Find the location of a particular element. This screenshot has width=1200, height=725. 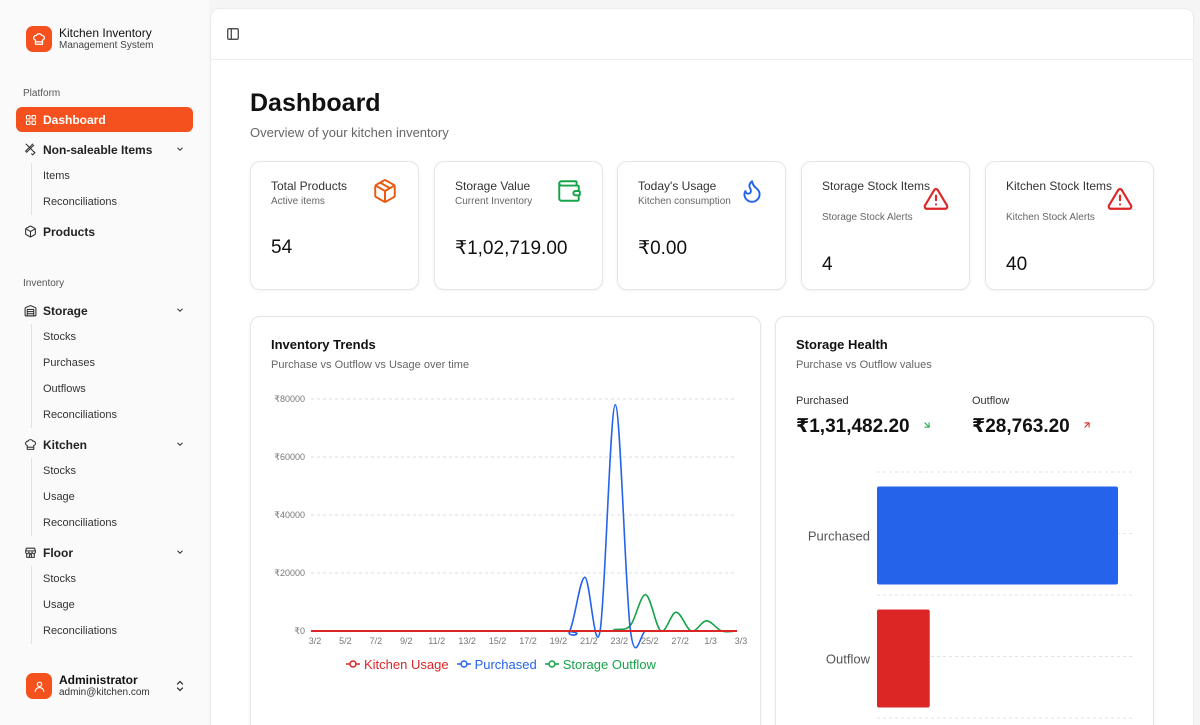

stat-subtitle: Active items is located at coordinates (298, 201).